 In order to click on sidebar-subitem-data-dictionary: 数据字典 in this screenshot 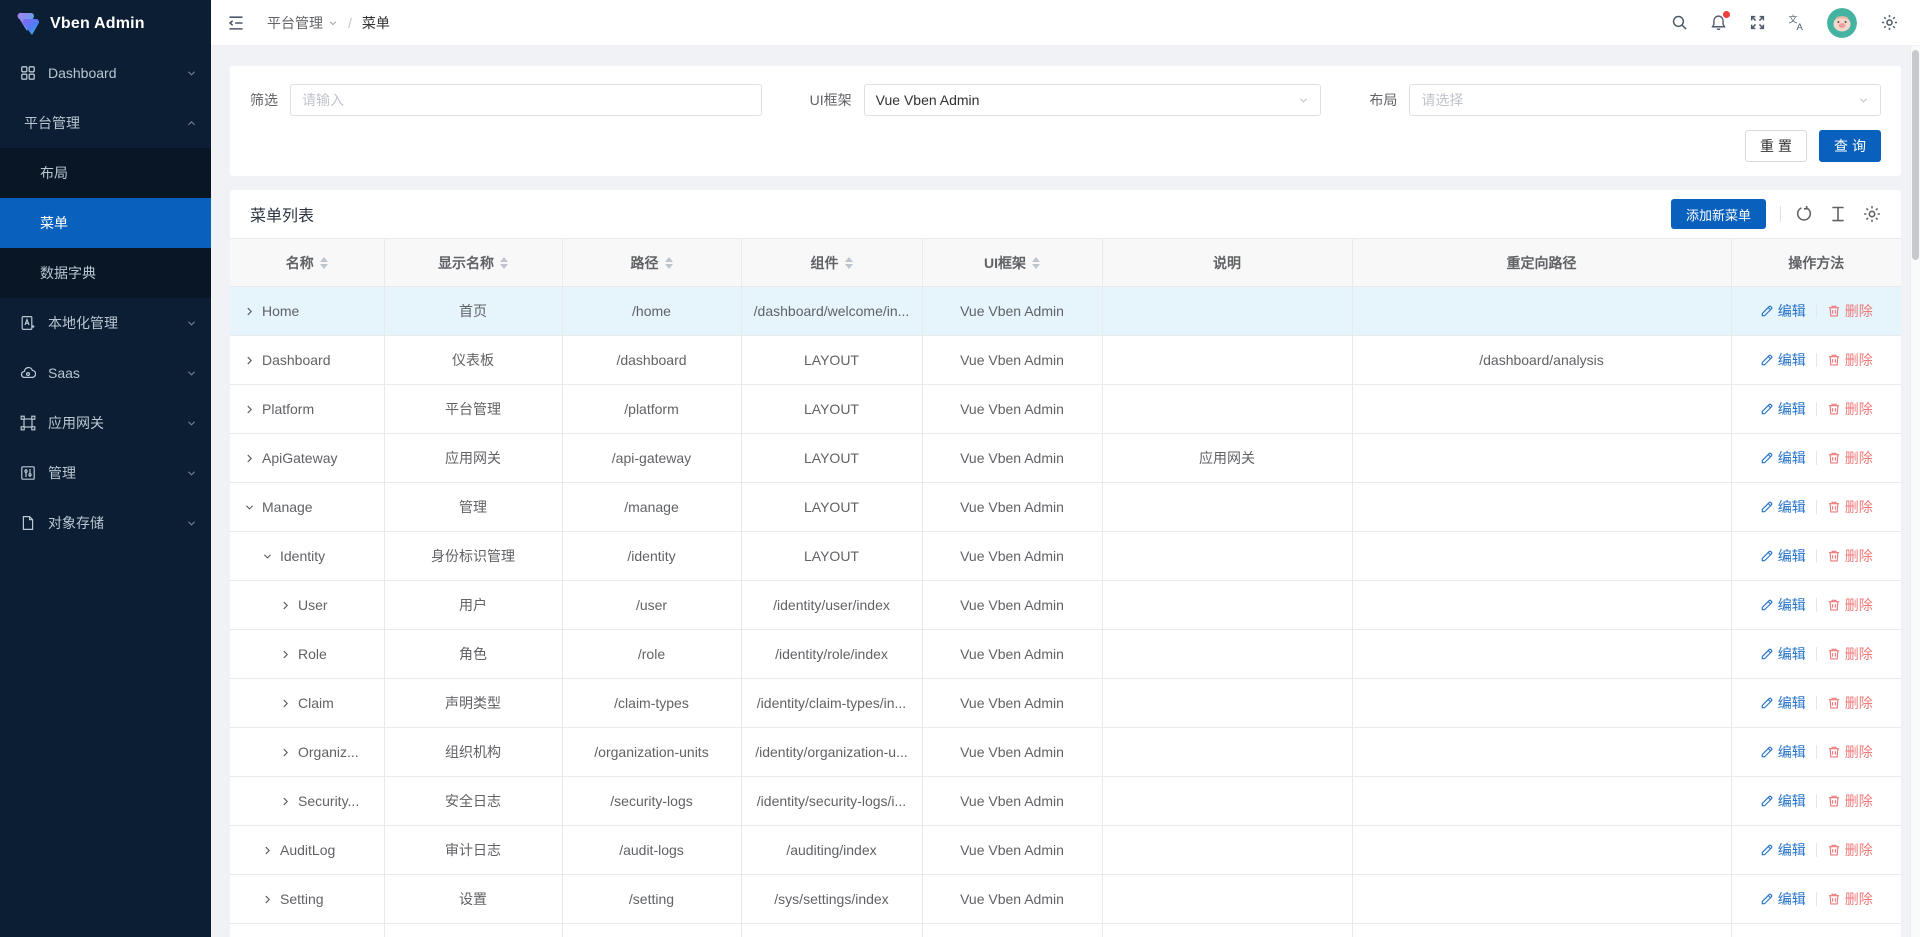, I will do `click(105, 273)`.